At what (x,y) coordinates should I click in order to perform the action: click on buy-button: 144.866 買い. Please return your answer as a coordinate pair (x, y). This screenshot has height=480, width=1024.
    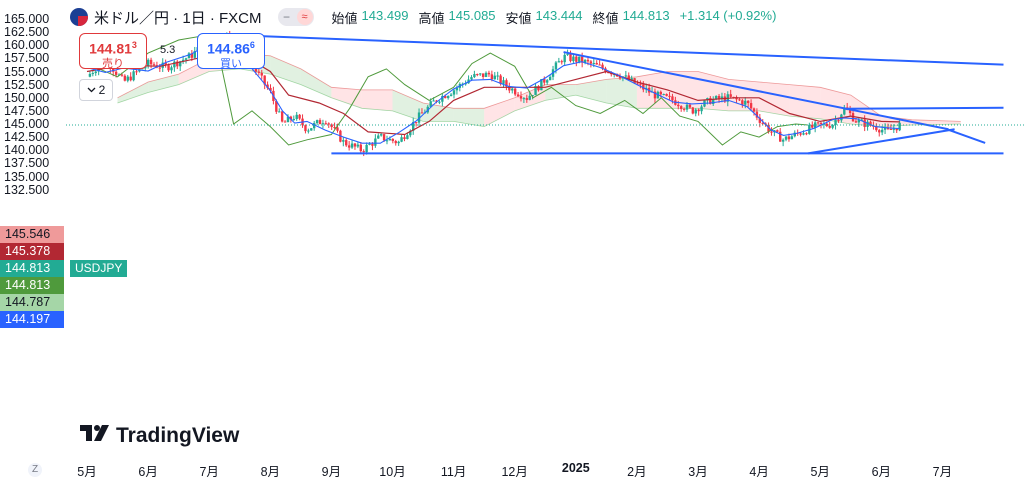
    Looking at the image, I should click on (231, 51).